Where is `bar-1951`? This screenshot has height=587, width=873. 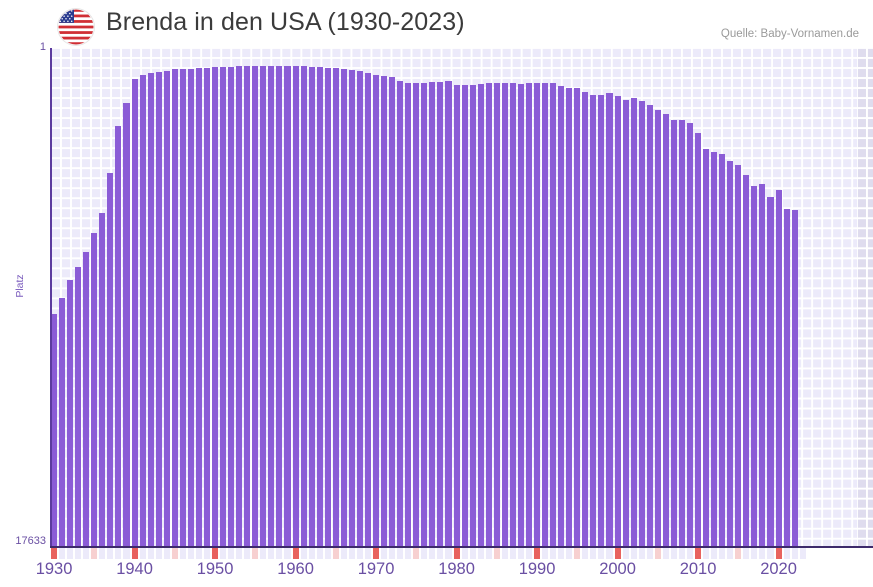
bar-1951 is located at coordinates (223, 306).